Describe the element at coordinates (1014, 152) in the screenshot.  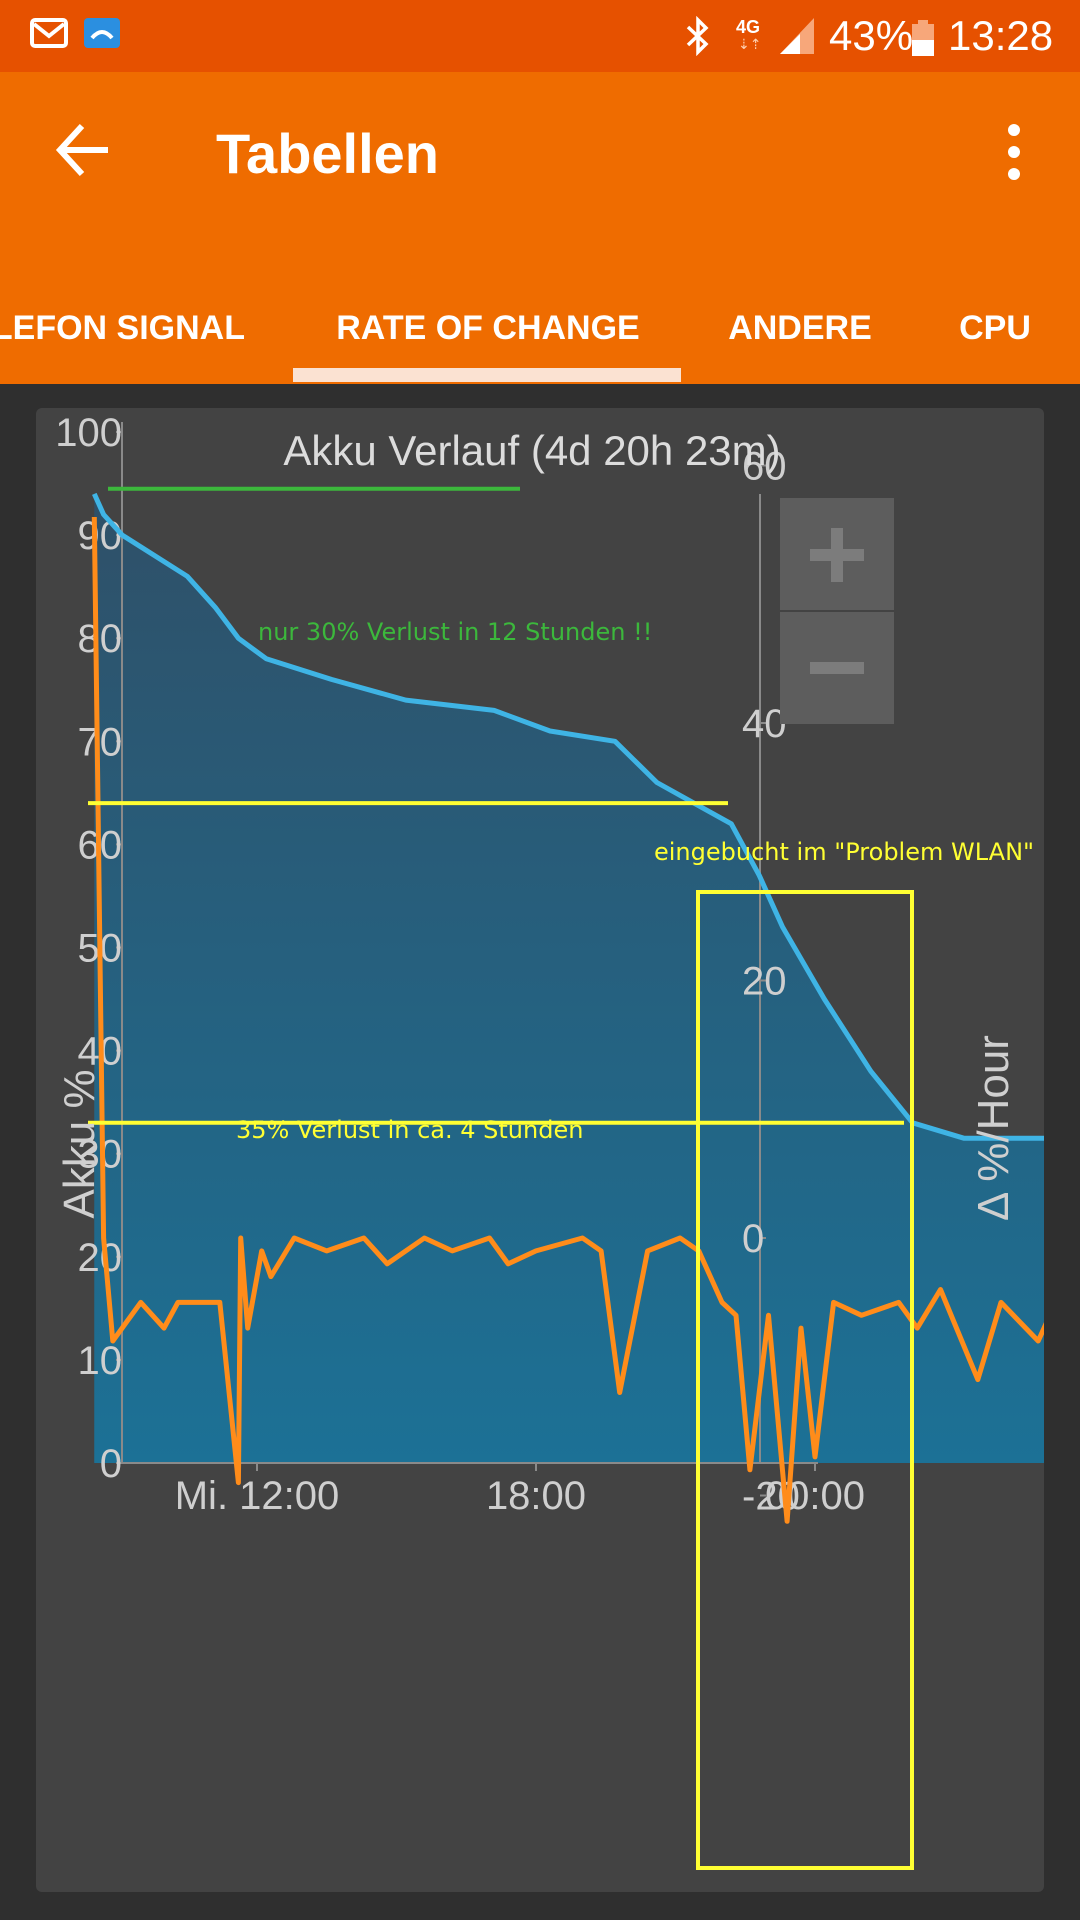
I see `more-vert-icon` at that location.